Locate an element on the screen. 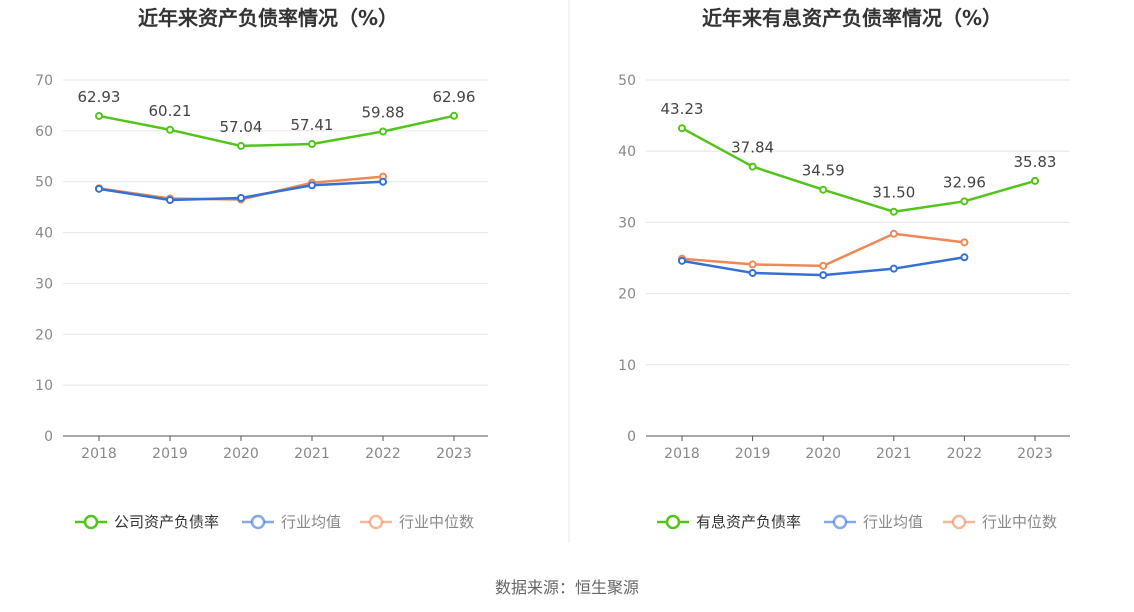 Image resolution: width=1134 pixels, height=612 pixels. data-label: 59.88 is located at coordinates (383, 112).